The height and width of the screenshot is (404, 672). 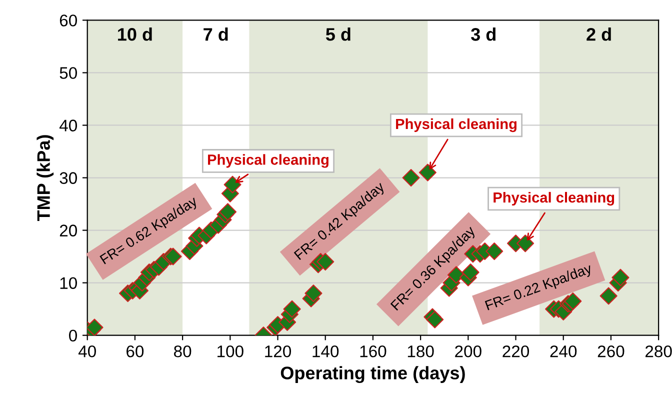 I want to click on x-tick-label: 240, so click(x=563, y=351).